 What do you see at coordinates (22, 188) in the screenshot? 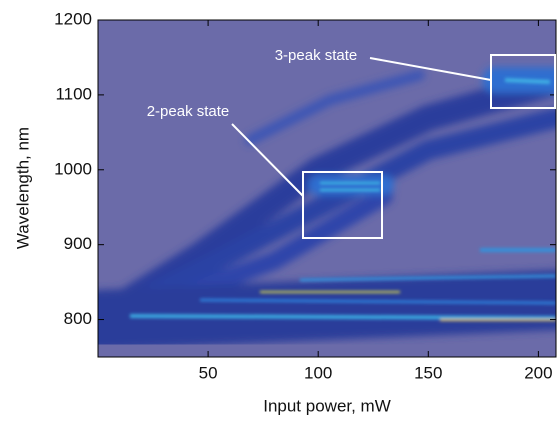
I see `y-axis-label: Wavelength, nm` at bounding box center [22, 188].